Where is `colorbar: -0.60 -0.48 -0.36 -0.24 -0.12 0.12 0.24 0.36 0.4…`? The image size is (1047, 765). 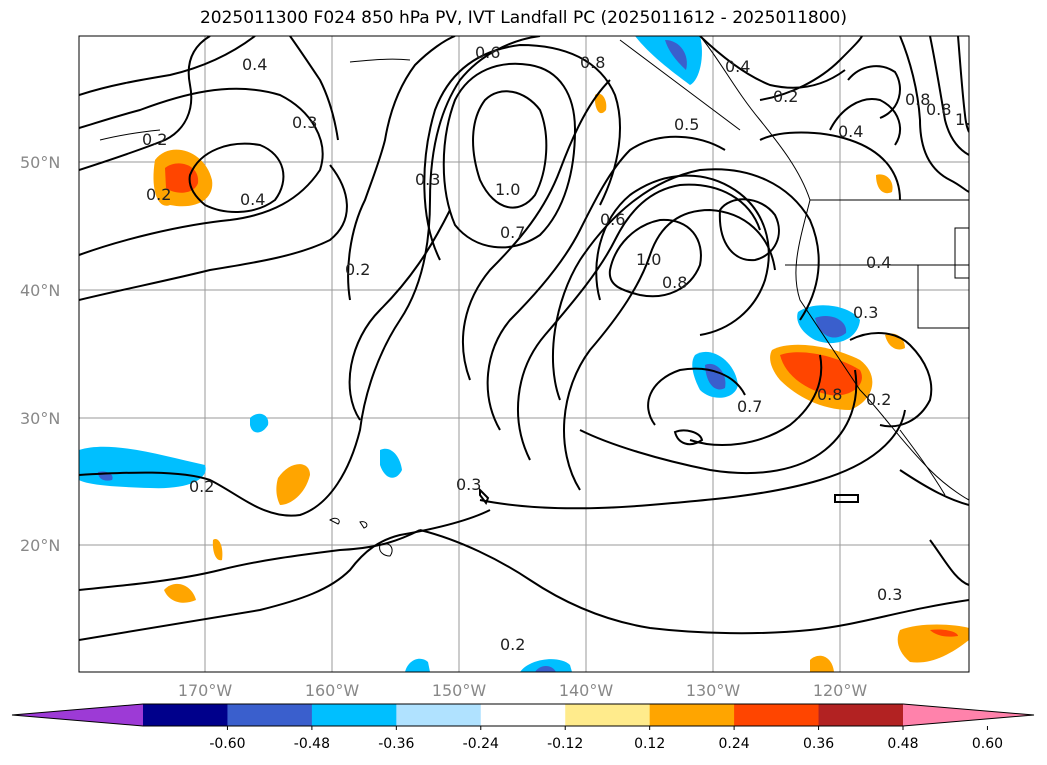 colorbar: -0.60 -0.48 -0.36 -0.24 -0.12 0.12 0.24 0.36 0.4… is located at coordinates (523, 727).